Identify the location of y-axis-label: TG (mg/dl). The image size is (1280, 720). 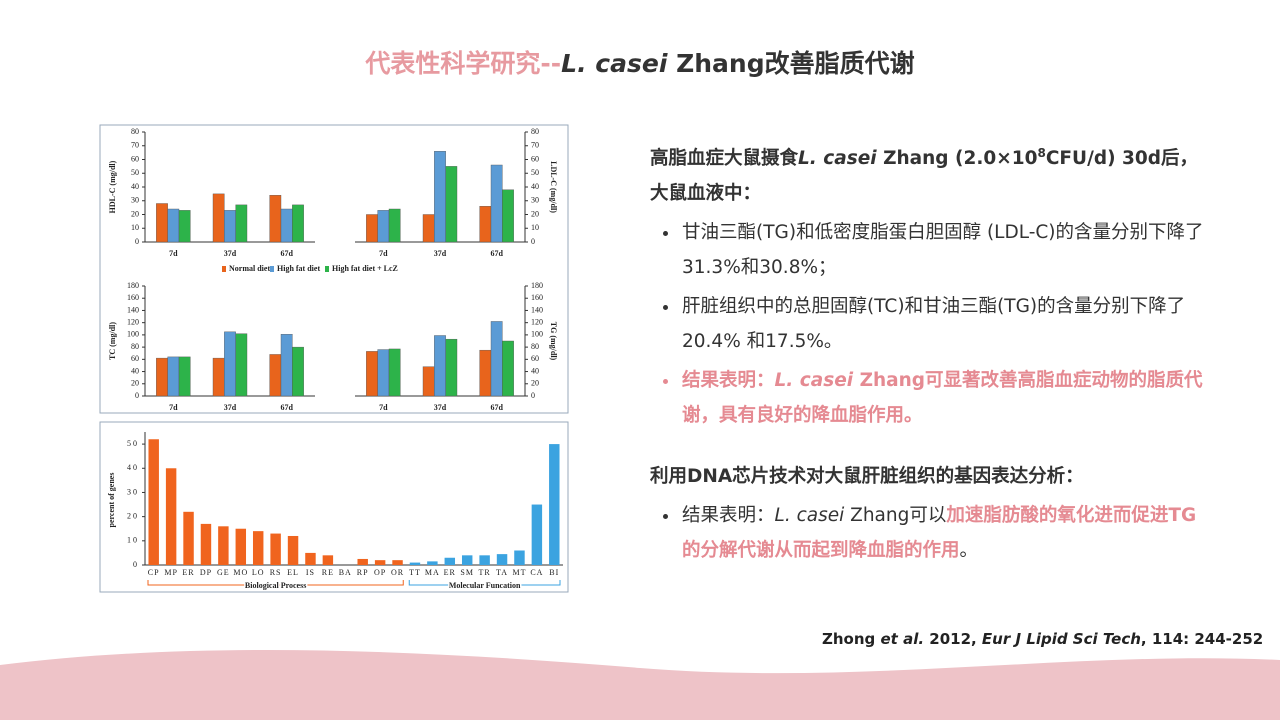
(553, 341).